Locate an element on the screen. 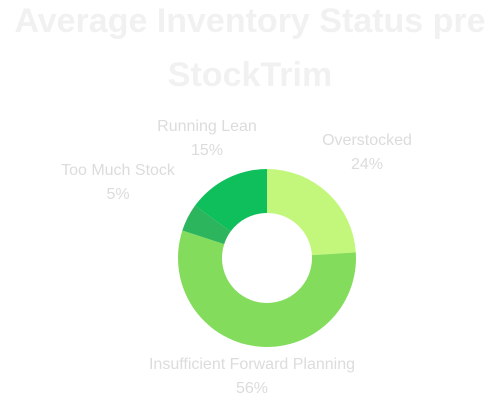 This screenshot has height=404, width=500. segment-label: Overstocked is located at coordinates (367, 140).